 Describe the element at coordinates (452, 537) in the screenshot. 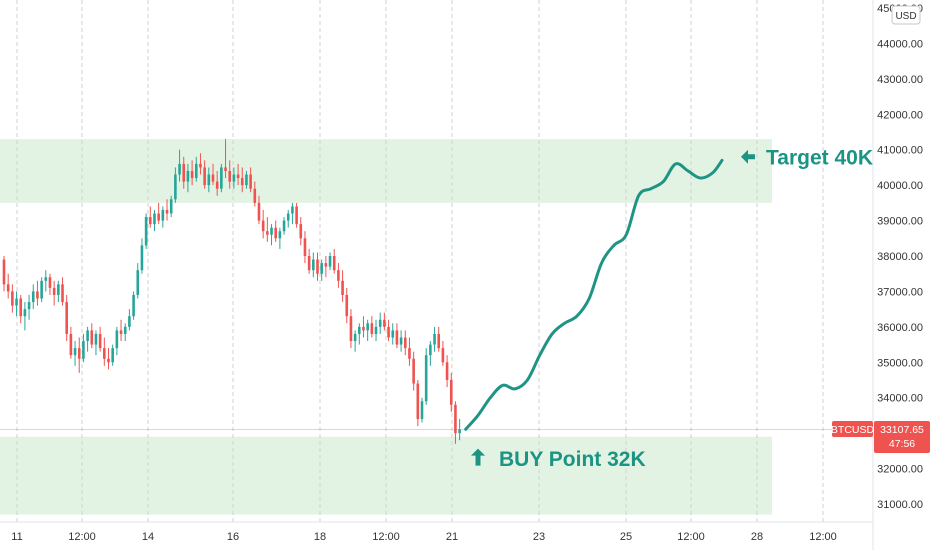

I see `time-tick-label: 21` at that location.